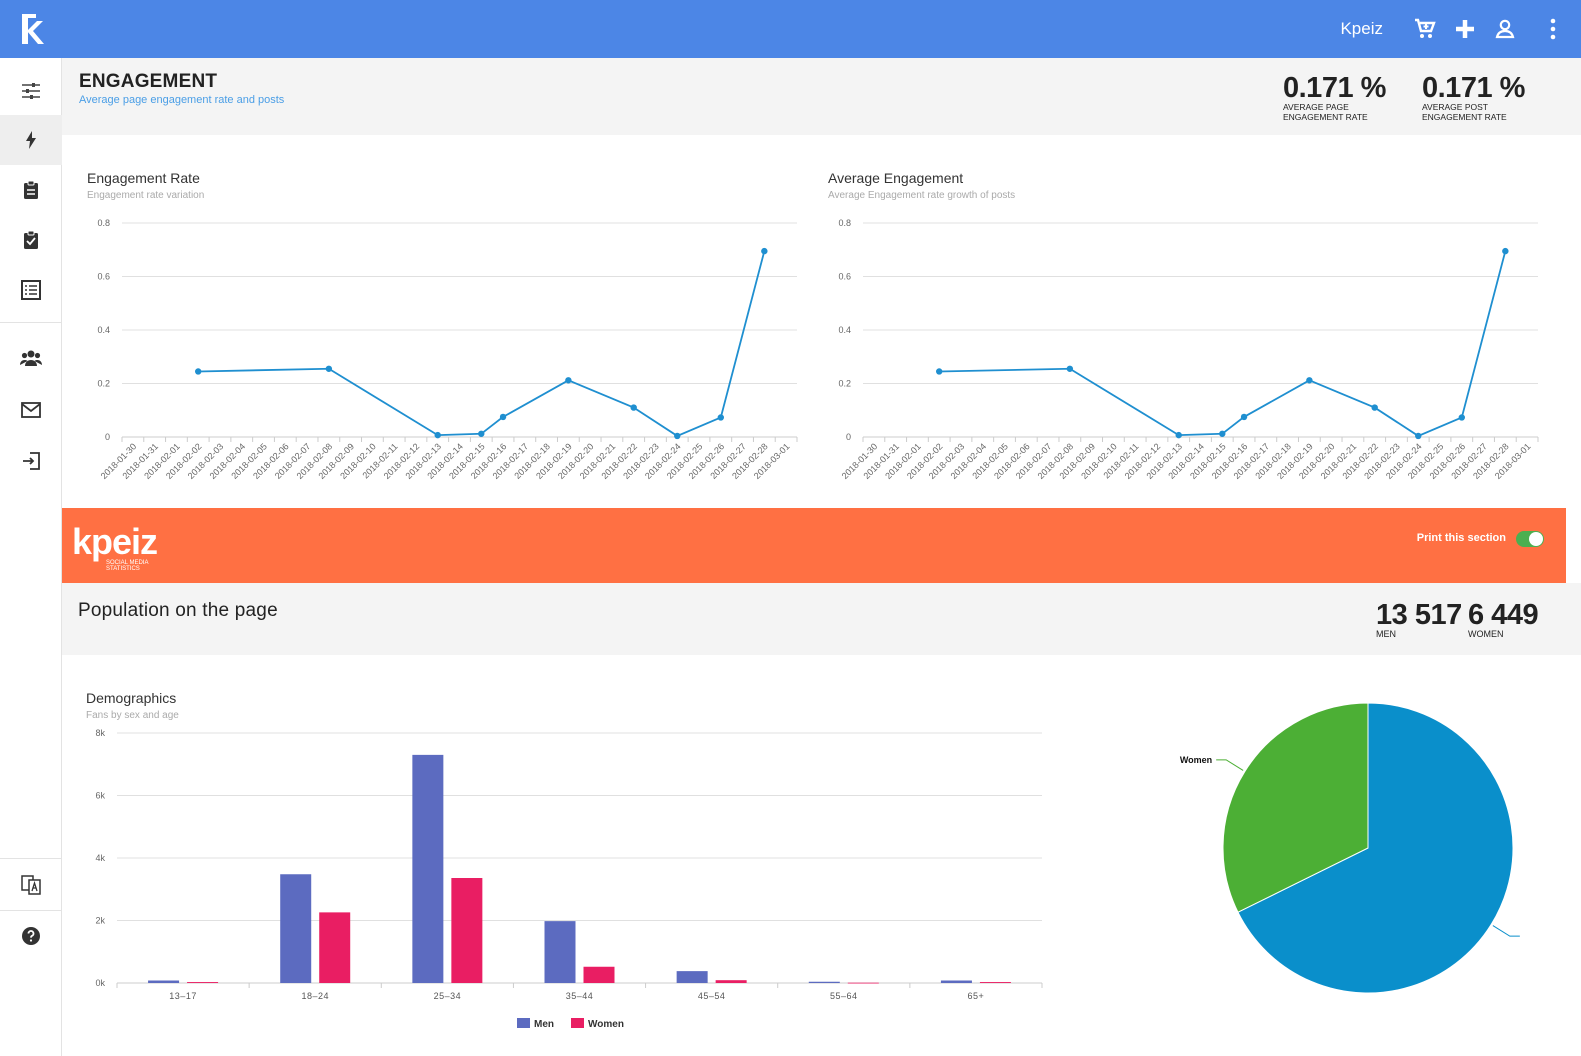  I want to click on add-icon, so click(1465, 29).